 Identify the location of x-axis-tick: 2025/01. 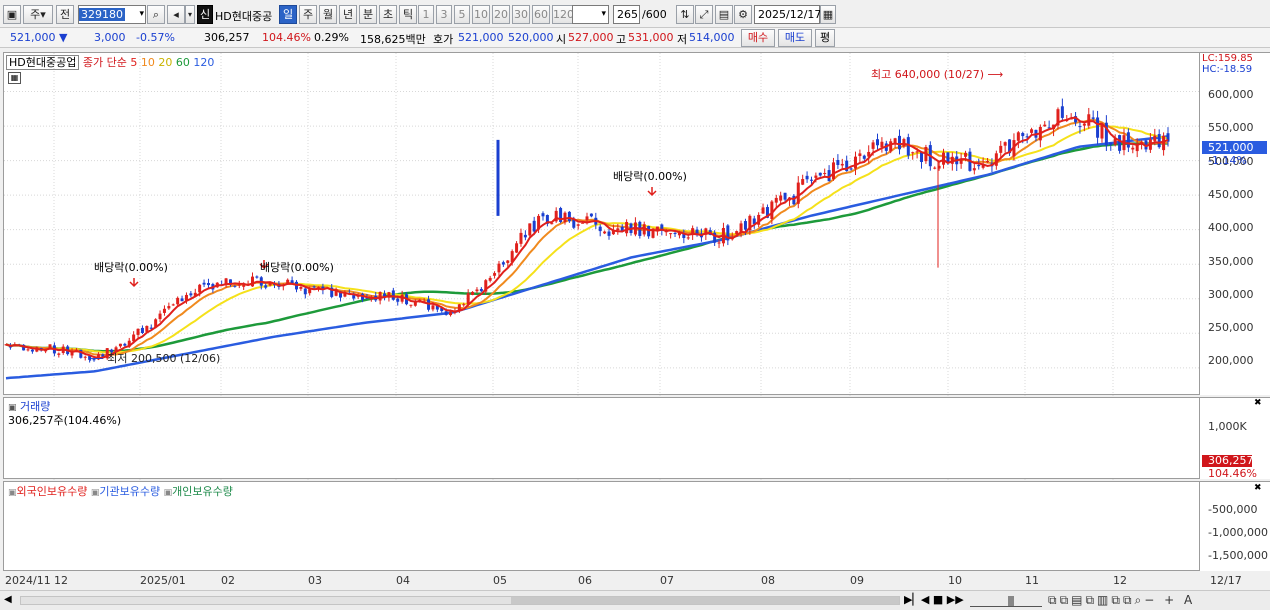
(163, 580).